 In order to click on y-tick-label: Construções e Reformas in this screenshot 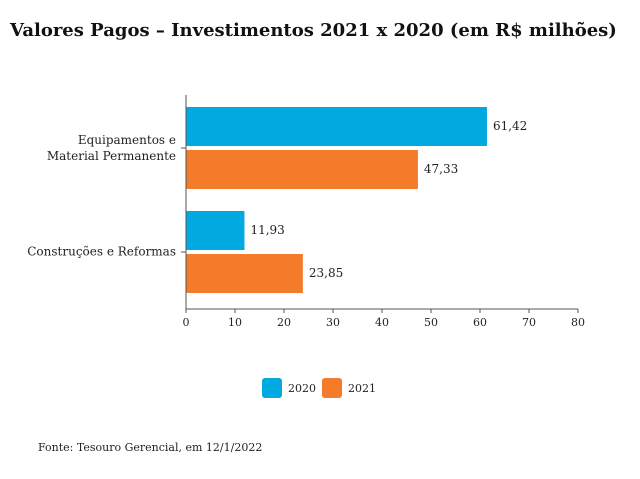, I will do `click(101, 252)`.